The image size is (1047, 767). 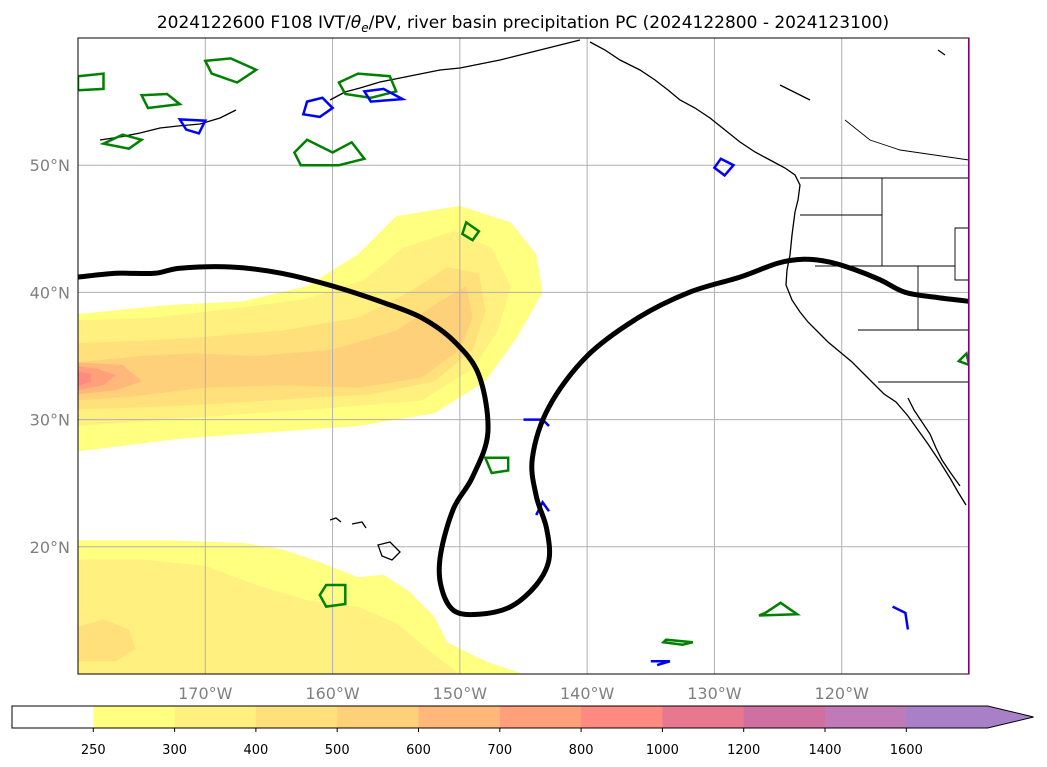 I want to click on coast-bc, so click(x=695, y=127).